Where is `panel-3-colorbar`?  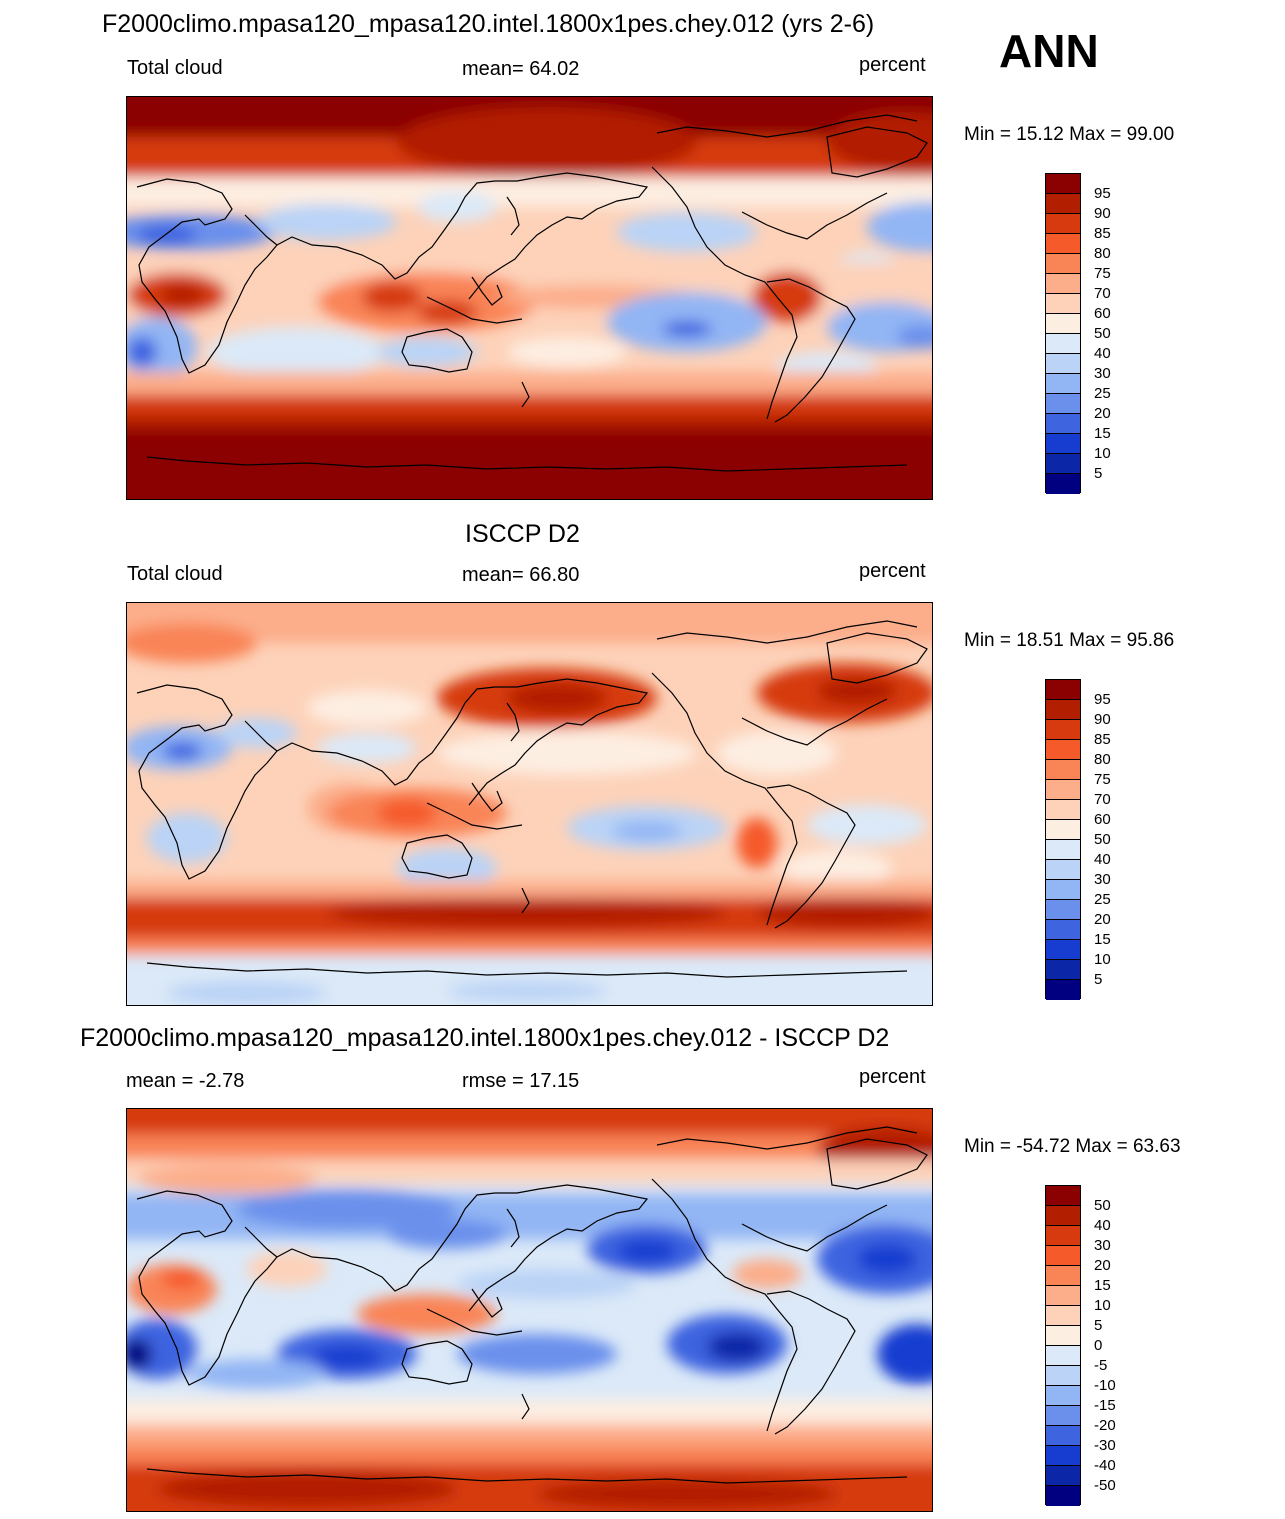 panel-3-colorbar is located at coordinates (1063, 1345).